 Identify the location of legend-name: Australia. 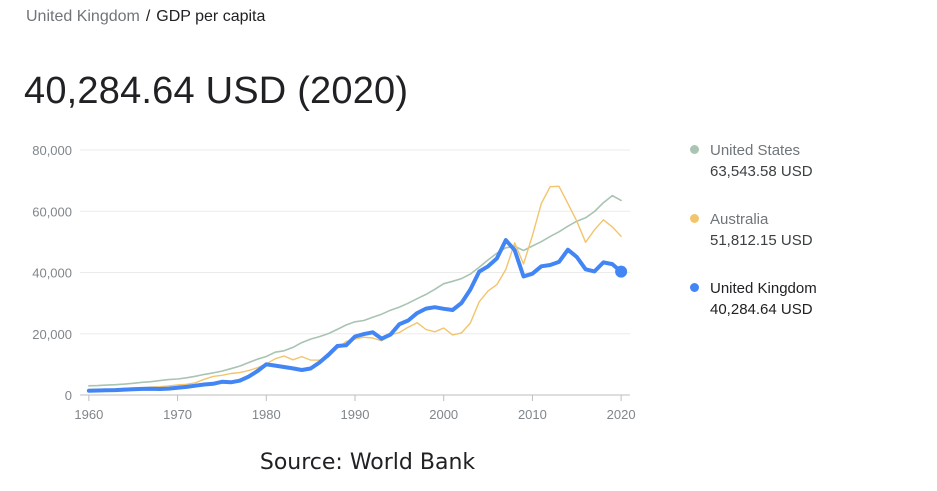
(739, 219).